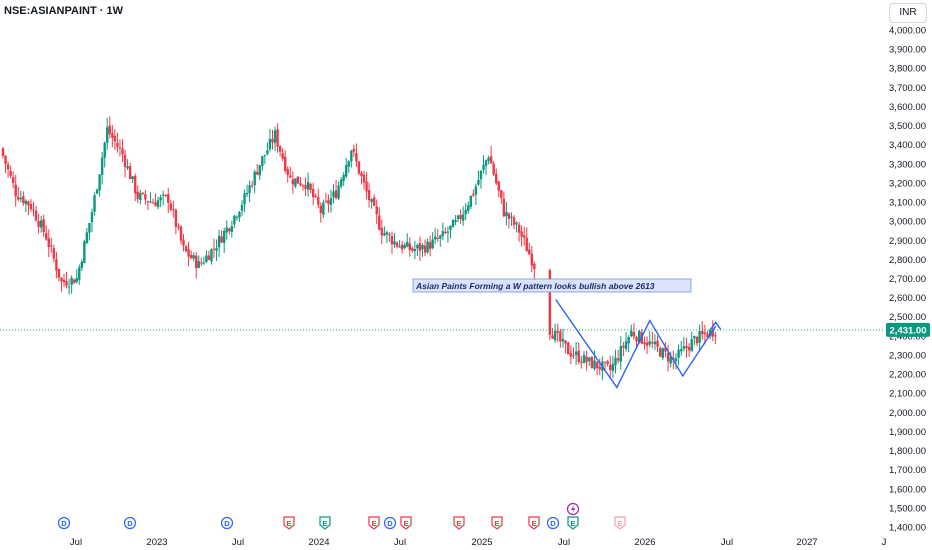  What do you see at coordinates (564, 542) in the screenshot?
I see `x-tick-label: Jul` at bounding box center [564, 542].